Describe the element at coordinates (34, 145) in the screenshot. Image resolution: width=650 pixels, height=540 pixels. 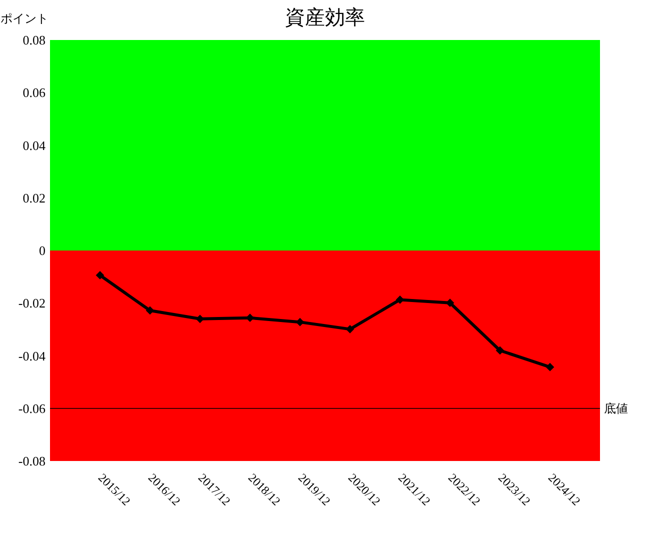
I see `y-tick-label: 0.04` at that location.